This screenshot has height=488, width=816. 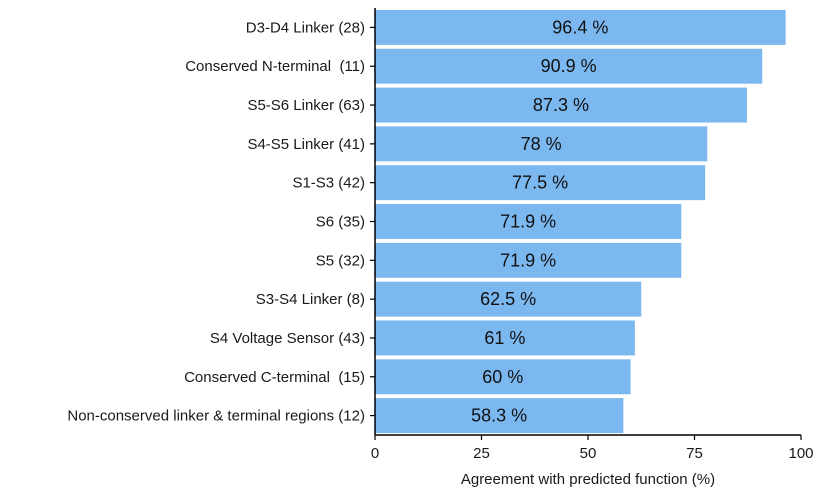 What do you see at coordinates (328, 183) in the screenshot?
I see `category-label: S1-S3 (42)` at bounding box center [328, 183].